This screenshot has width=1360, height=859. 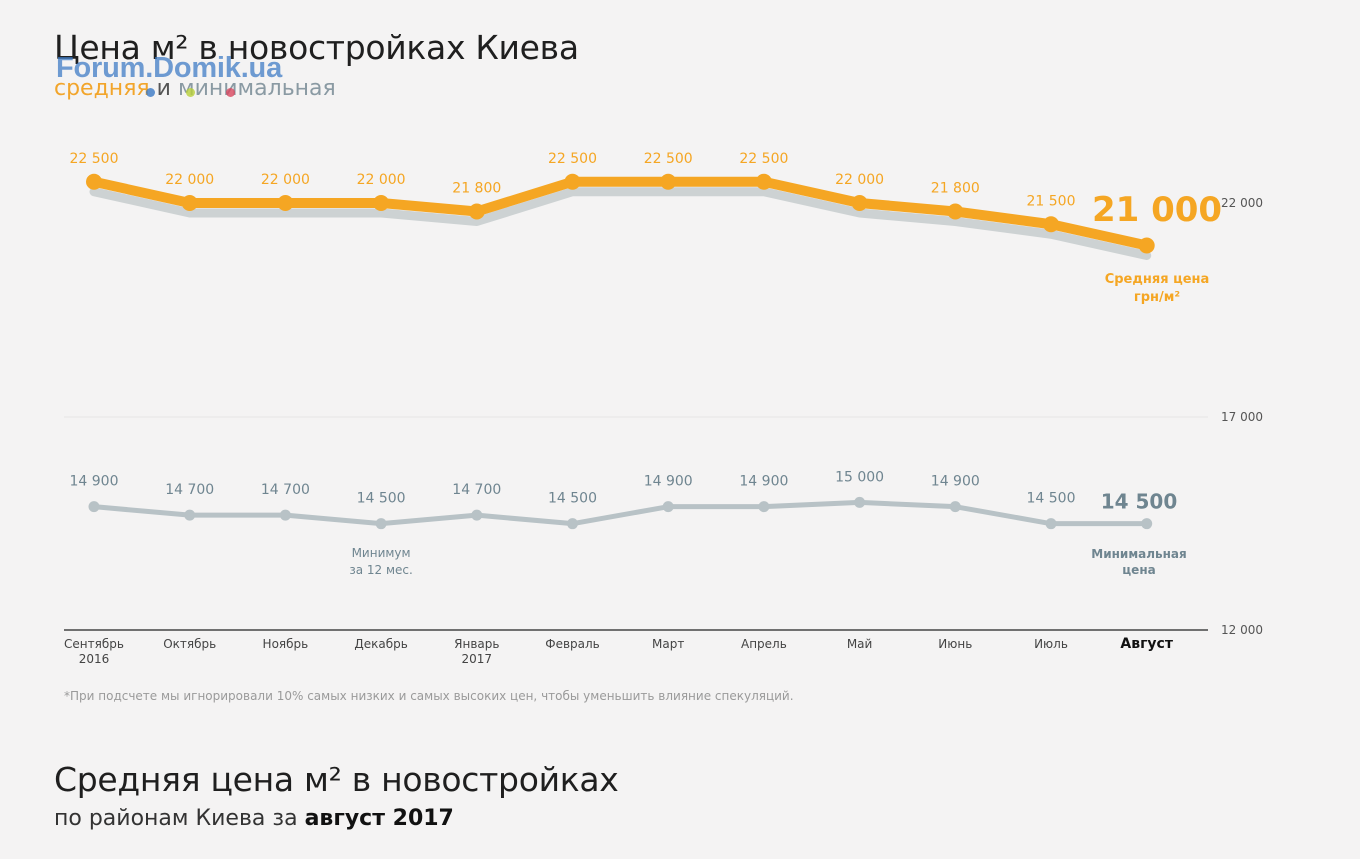 I want to click on average-line-shadow, so click(x=620, y=223).